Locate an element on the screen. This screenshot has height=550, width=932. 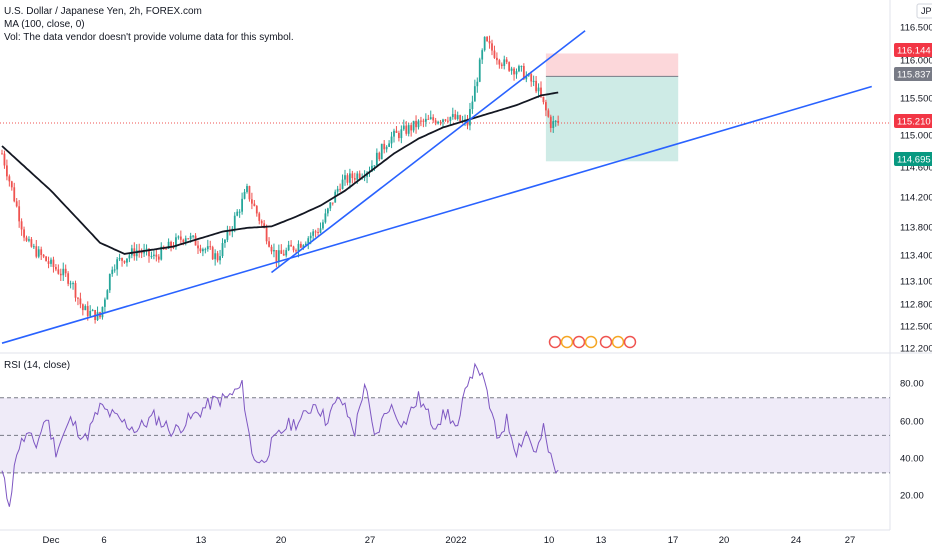
price-tick-label: 113.800 is located at coordinates (916, 228).